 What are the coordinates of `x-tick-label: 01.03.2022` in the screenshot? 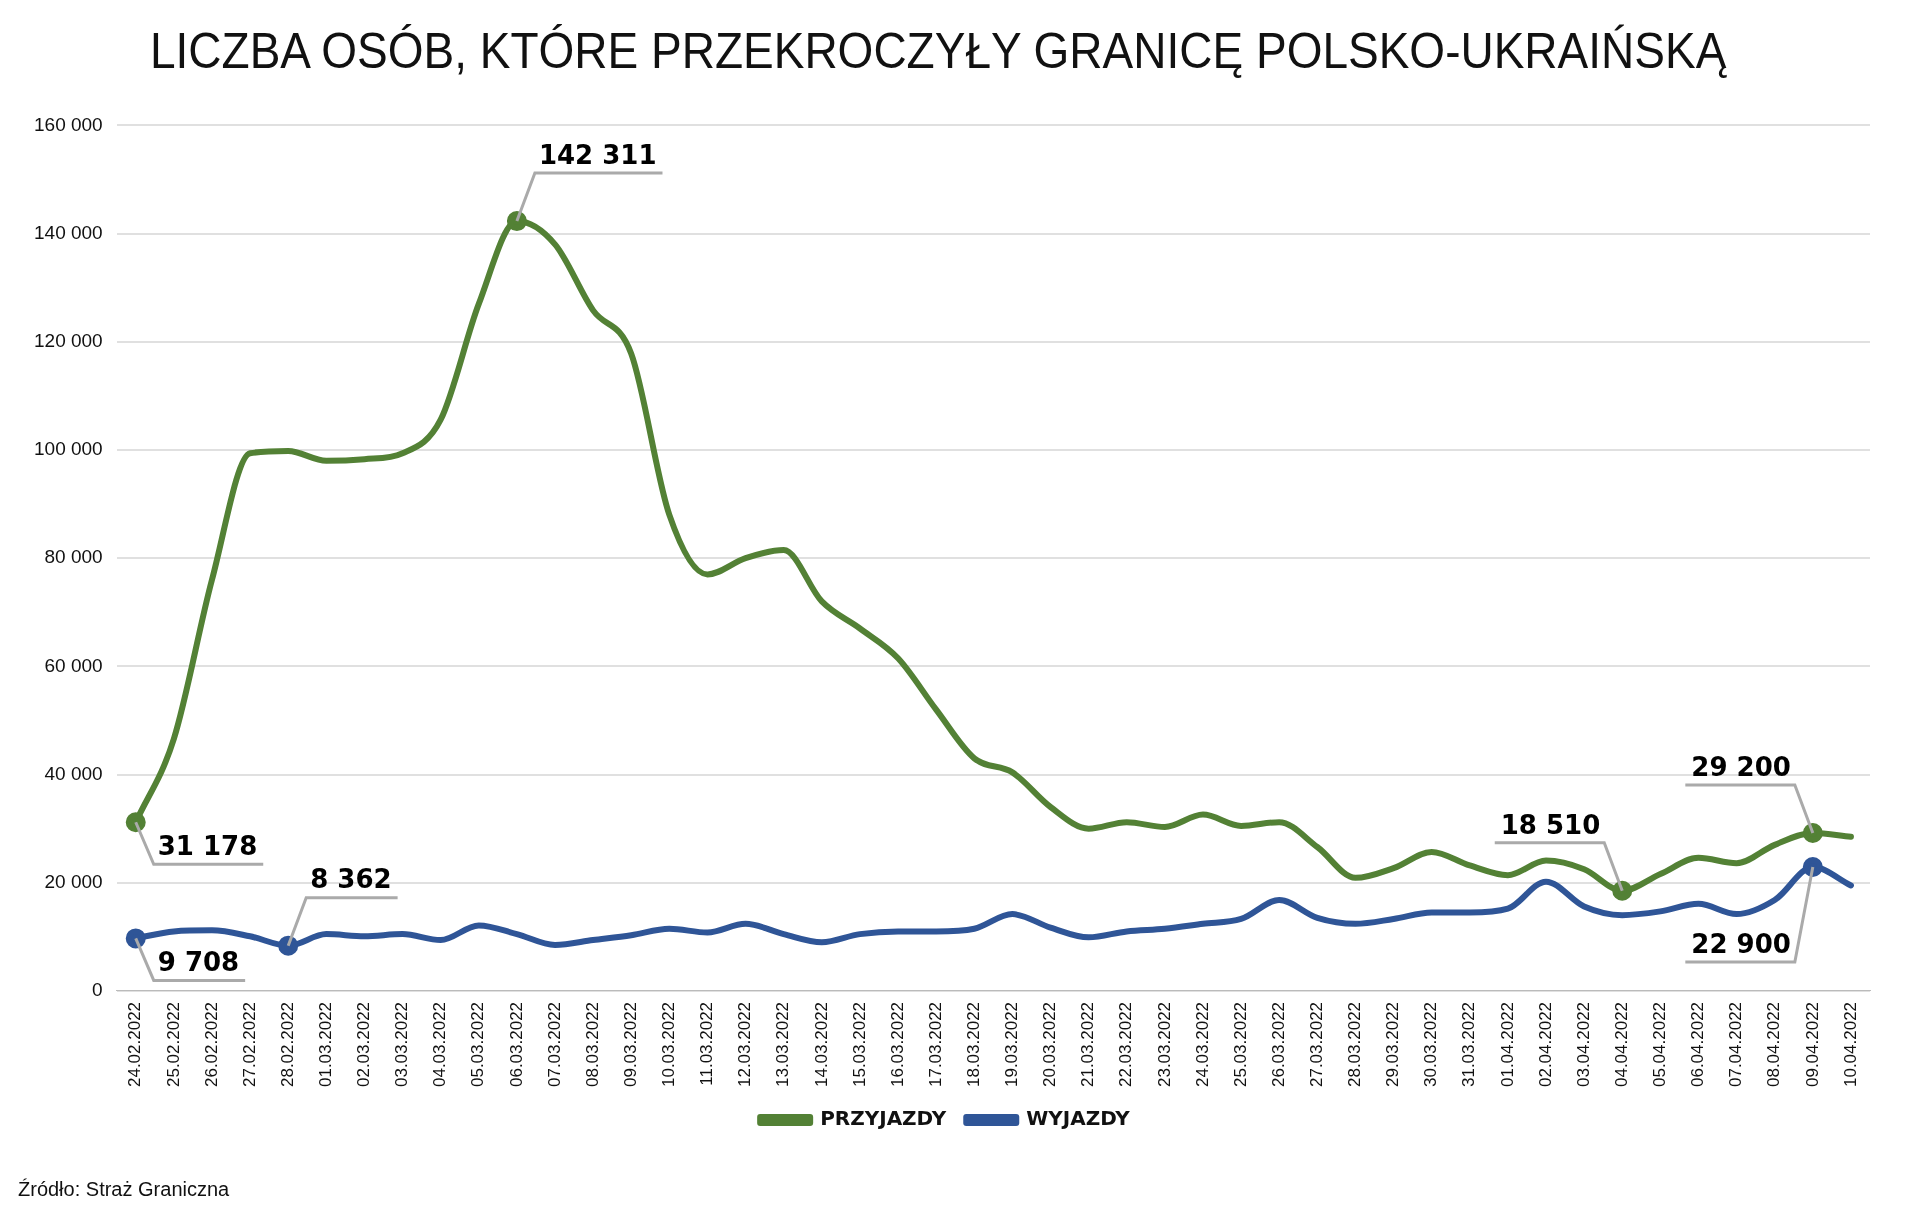 It's located at (325, 1044).